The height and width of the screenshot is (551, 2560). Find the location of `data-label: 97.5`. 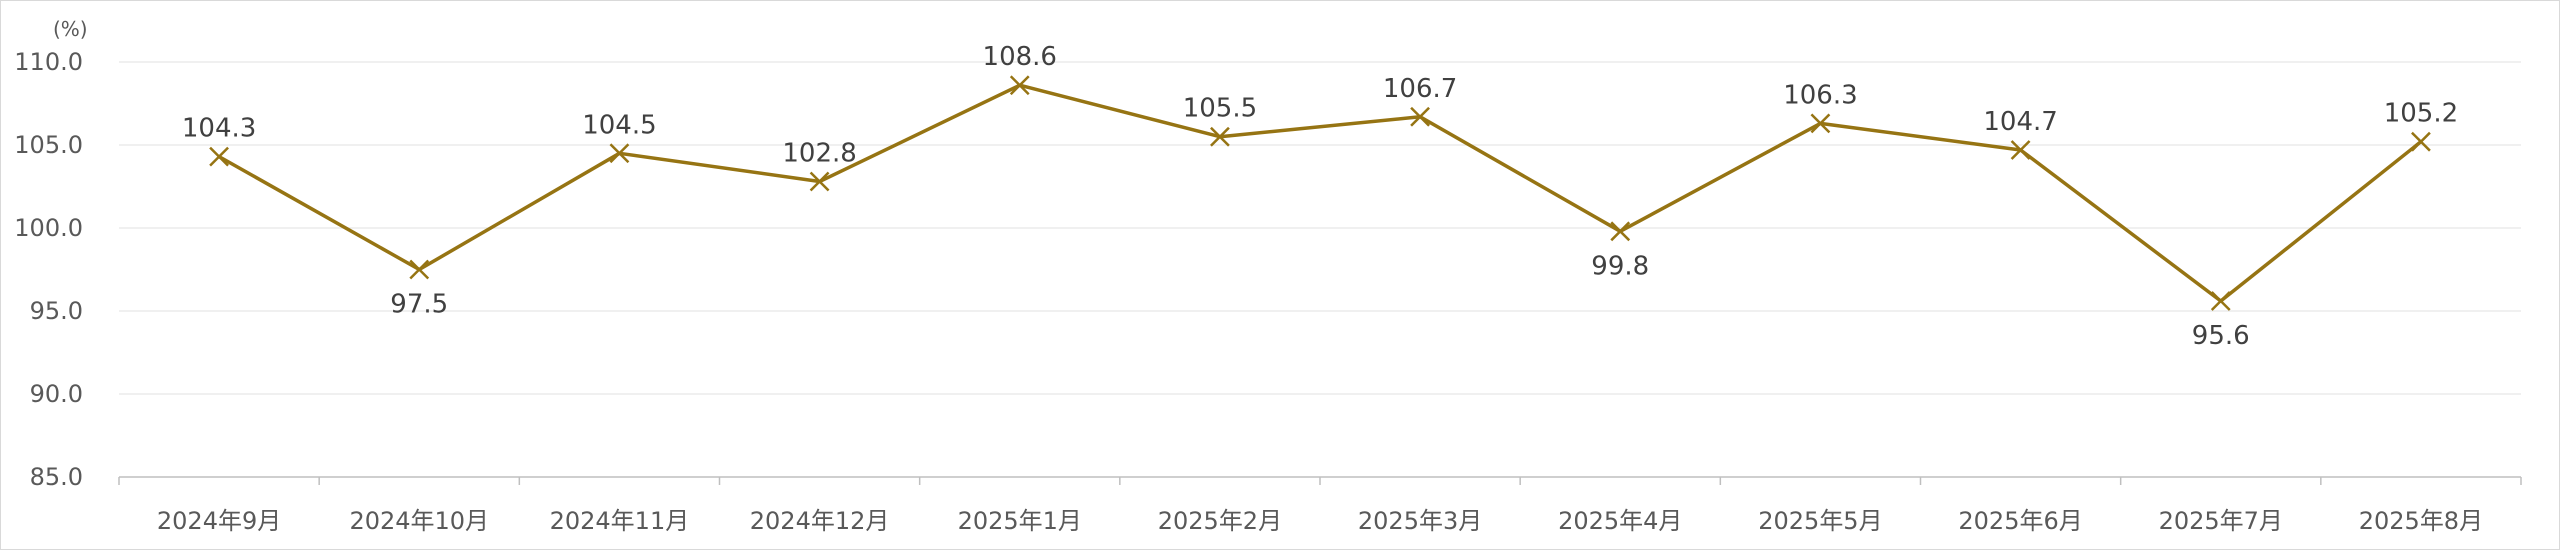

data-label: 97.5 is located at coordinates (419, 305).